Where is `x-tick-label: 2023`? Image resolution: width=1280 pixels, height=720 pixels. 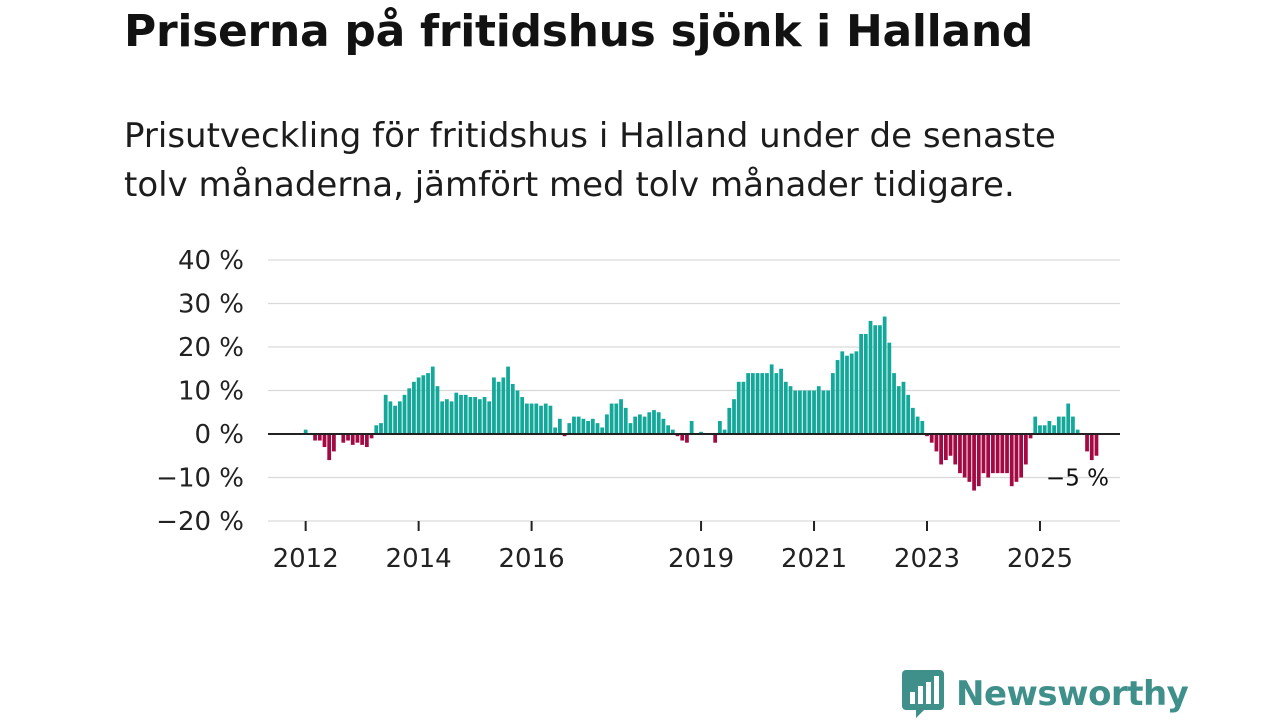
x-tick-label: 2023 is located at coordinates (927, 559).